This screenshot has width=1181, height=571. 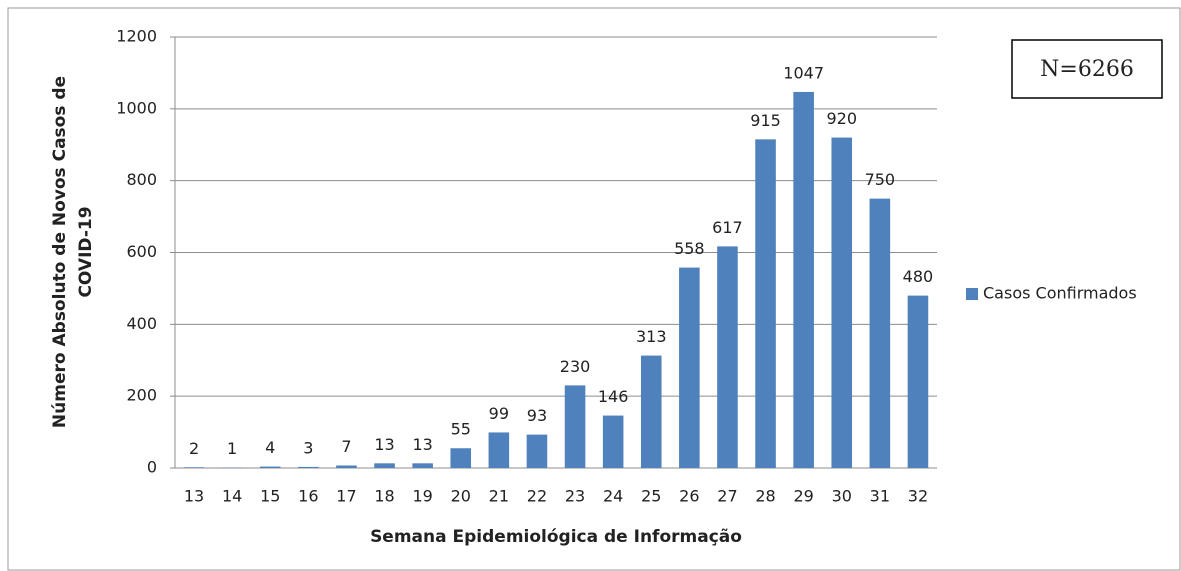 What do you see at coordinates (152, 467) in the screenshot?
I see `y-tick-label: 0` at bounding box center [152, 467].